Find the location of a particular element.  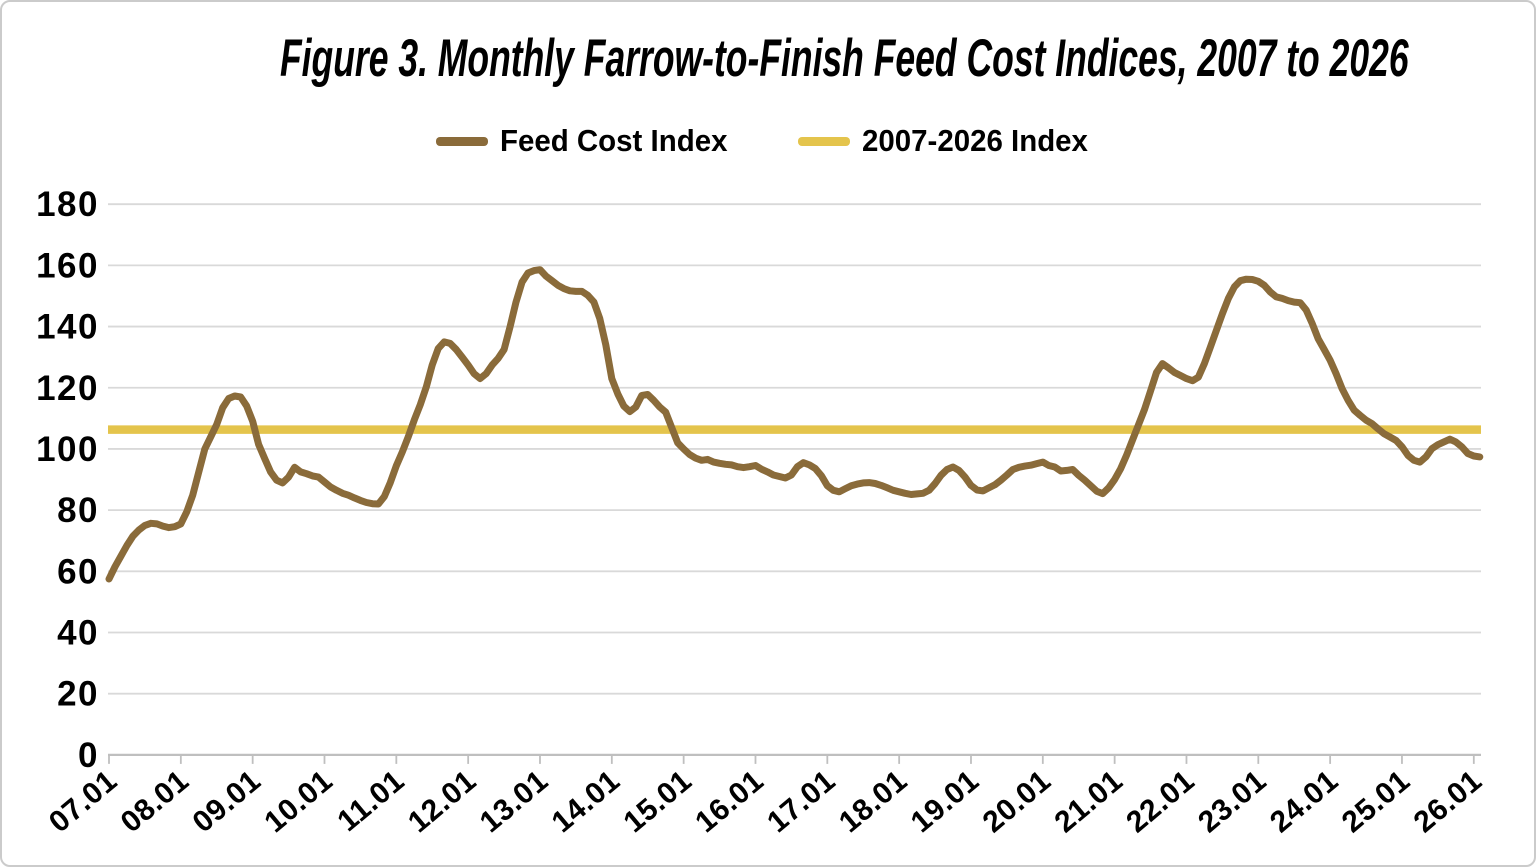

x-axis-label: 15.01 is located at coordinates (658, 801).